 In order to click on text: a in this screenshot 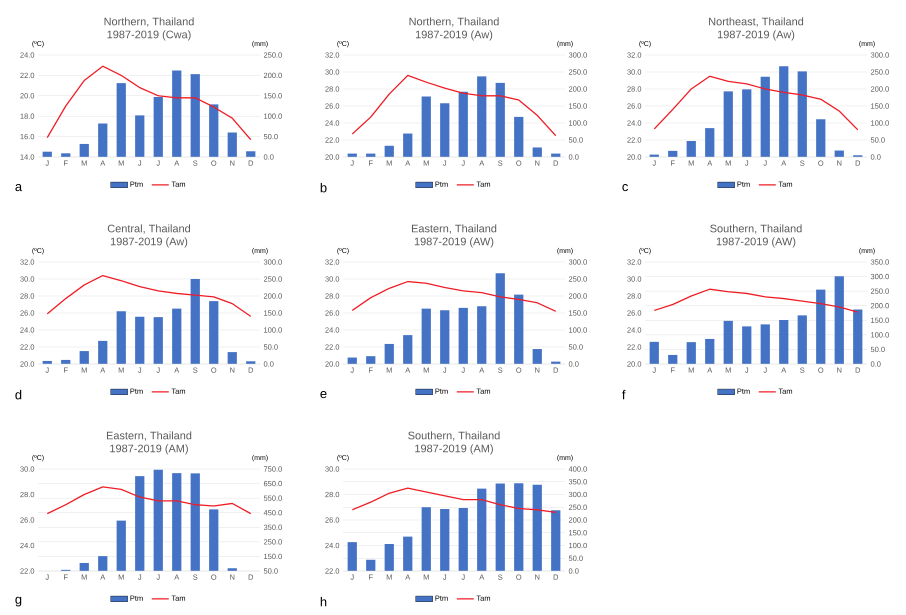, I will do `click(18, 188)`.